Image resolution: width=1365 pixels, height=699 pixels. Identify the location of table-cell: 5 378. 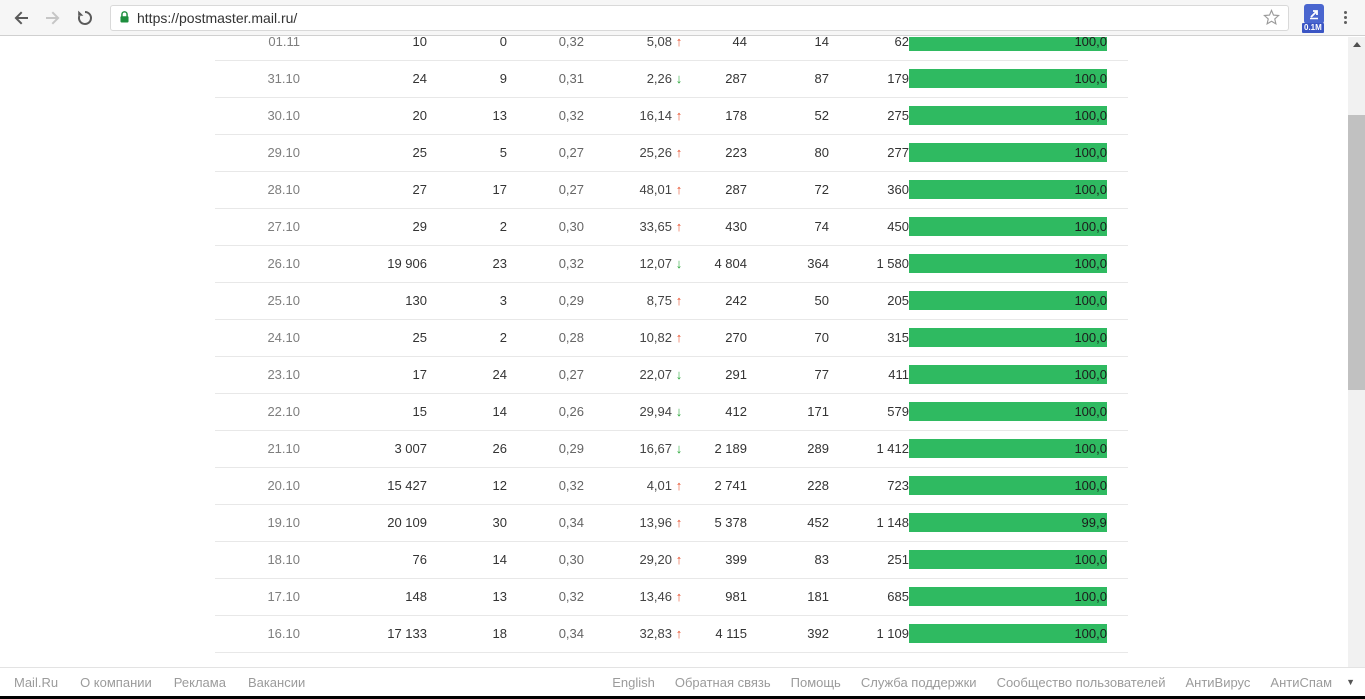
(716, 523).